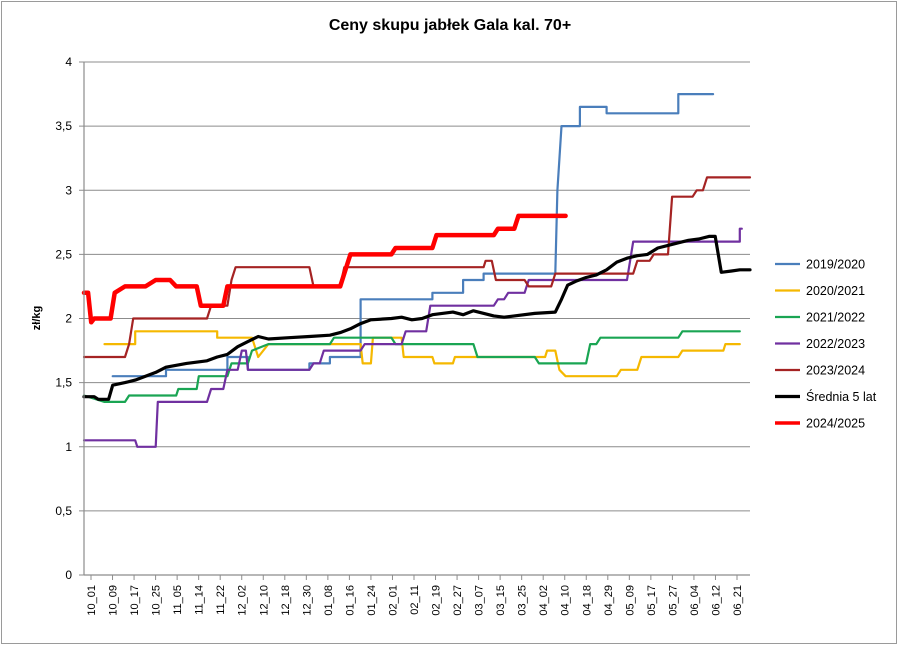 The image size is (900, 647). I want to click on y-axis-label: zł/kg, so click(37, 318).